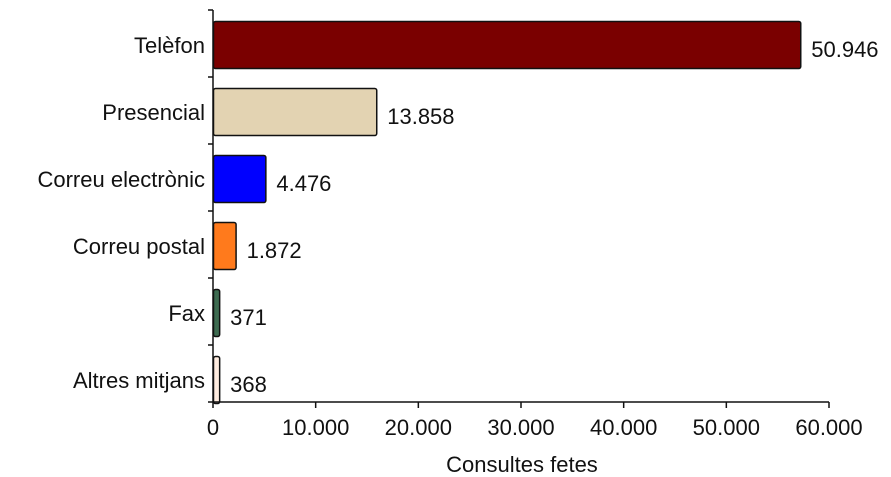 The width and height of the screenshot is (891, 477). I want to click on value-label-presencial: 13.858, so click(420, 116).